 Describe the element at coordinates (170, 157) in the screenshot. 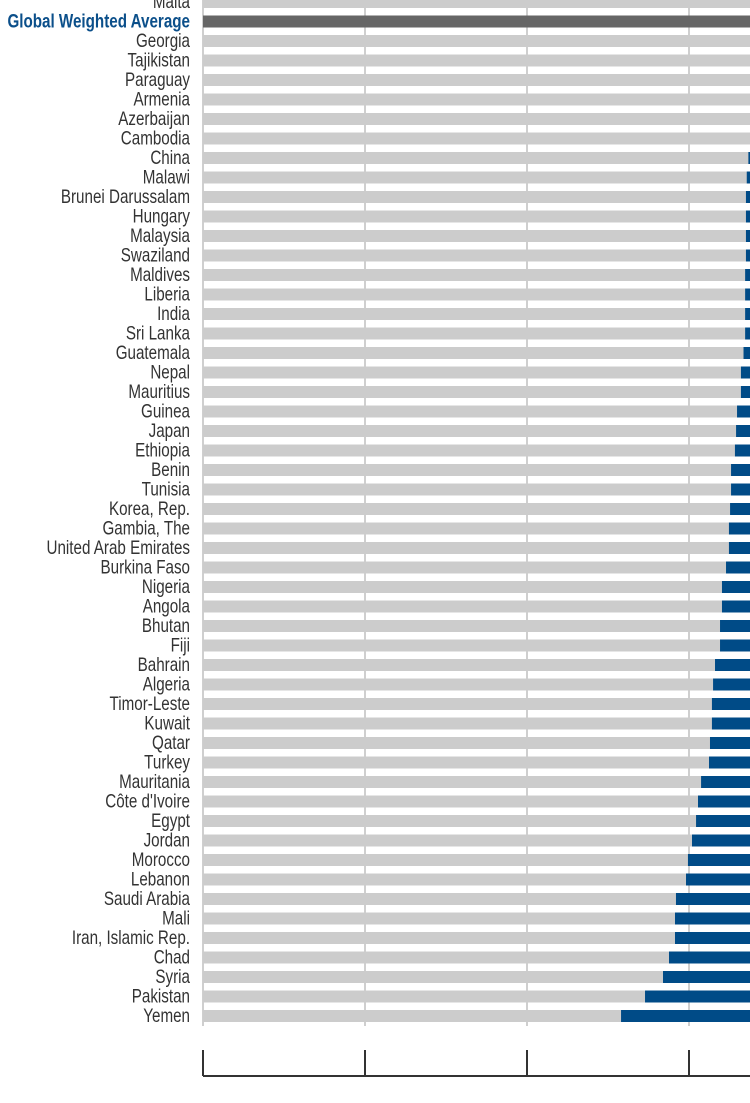

I see `category-label: China` at that location.